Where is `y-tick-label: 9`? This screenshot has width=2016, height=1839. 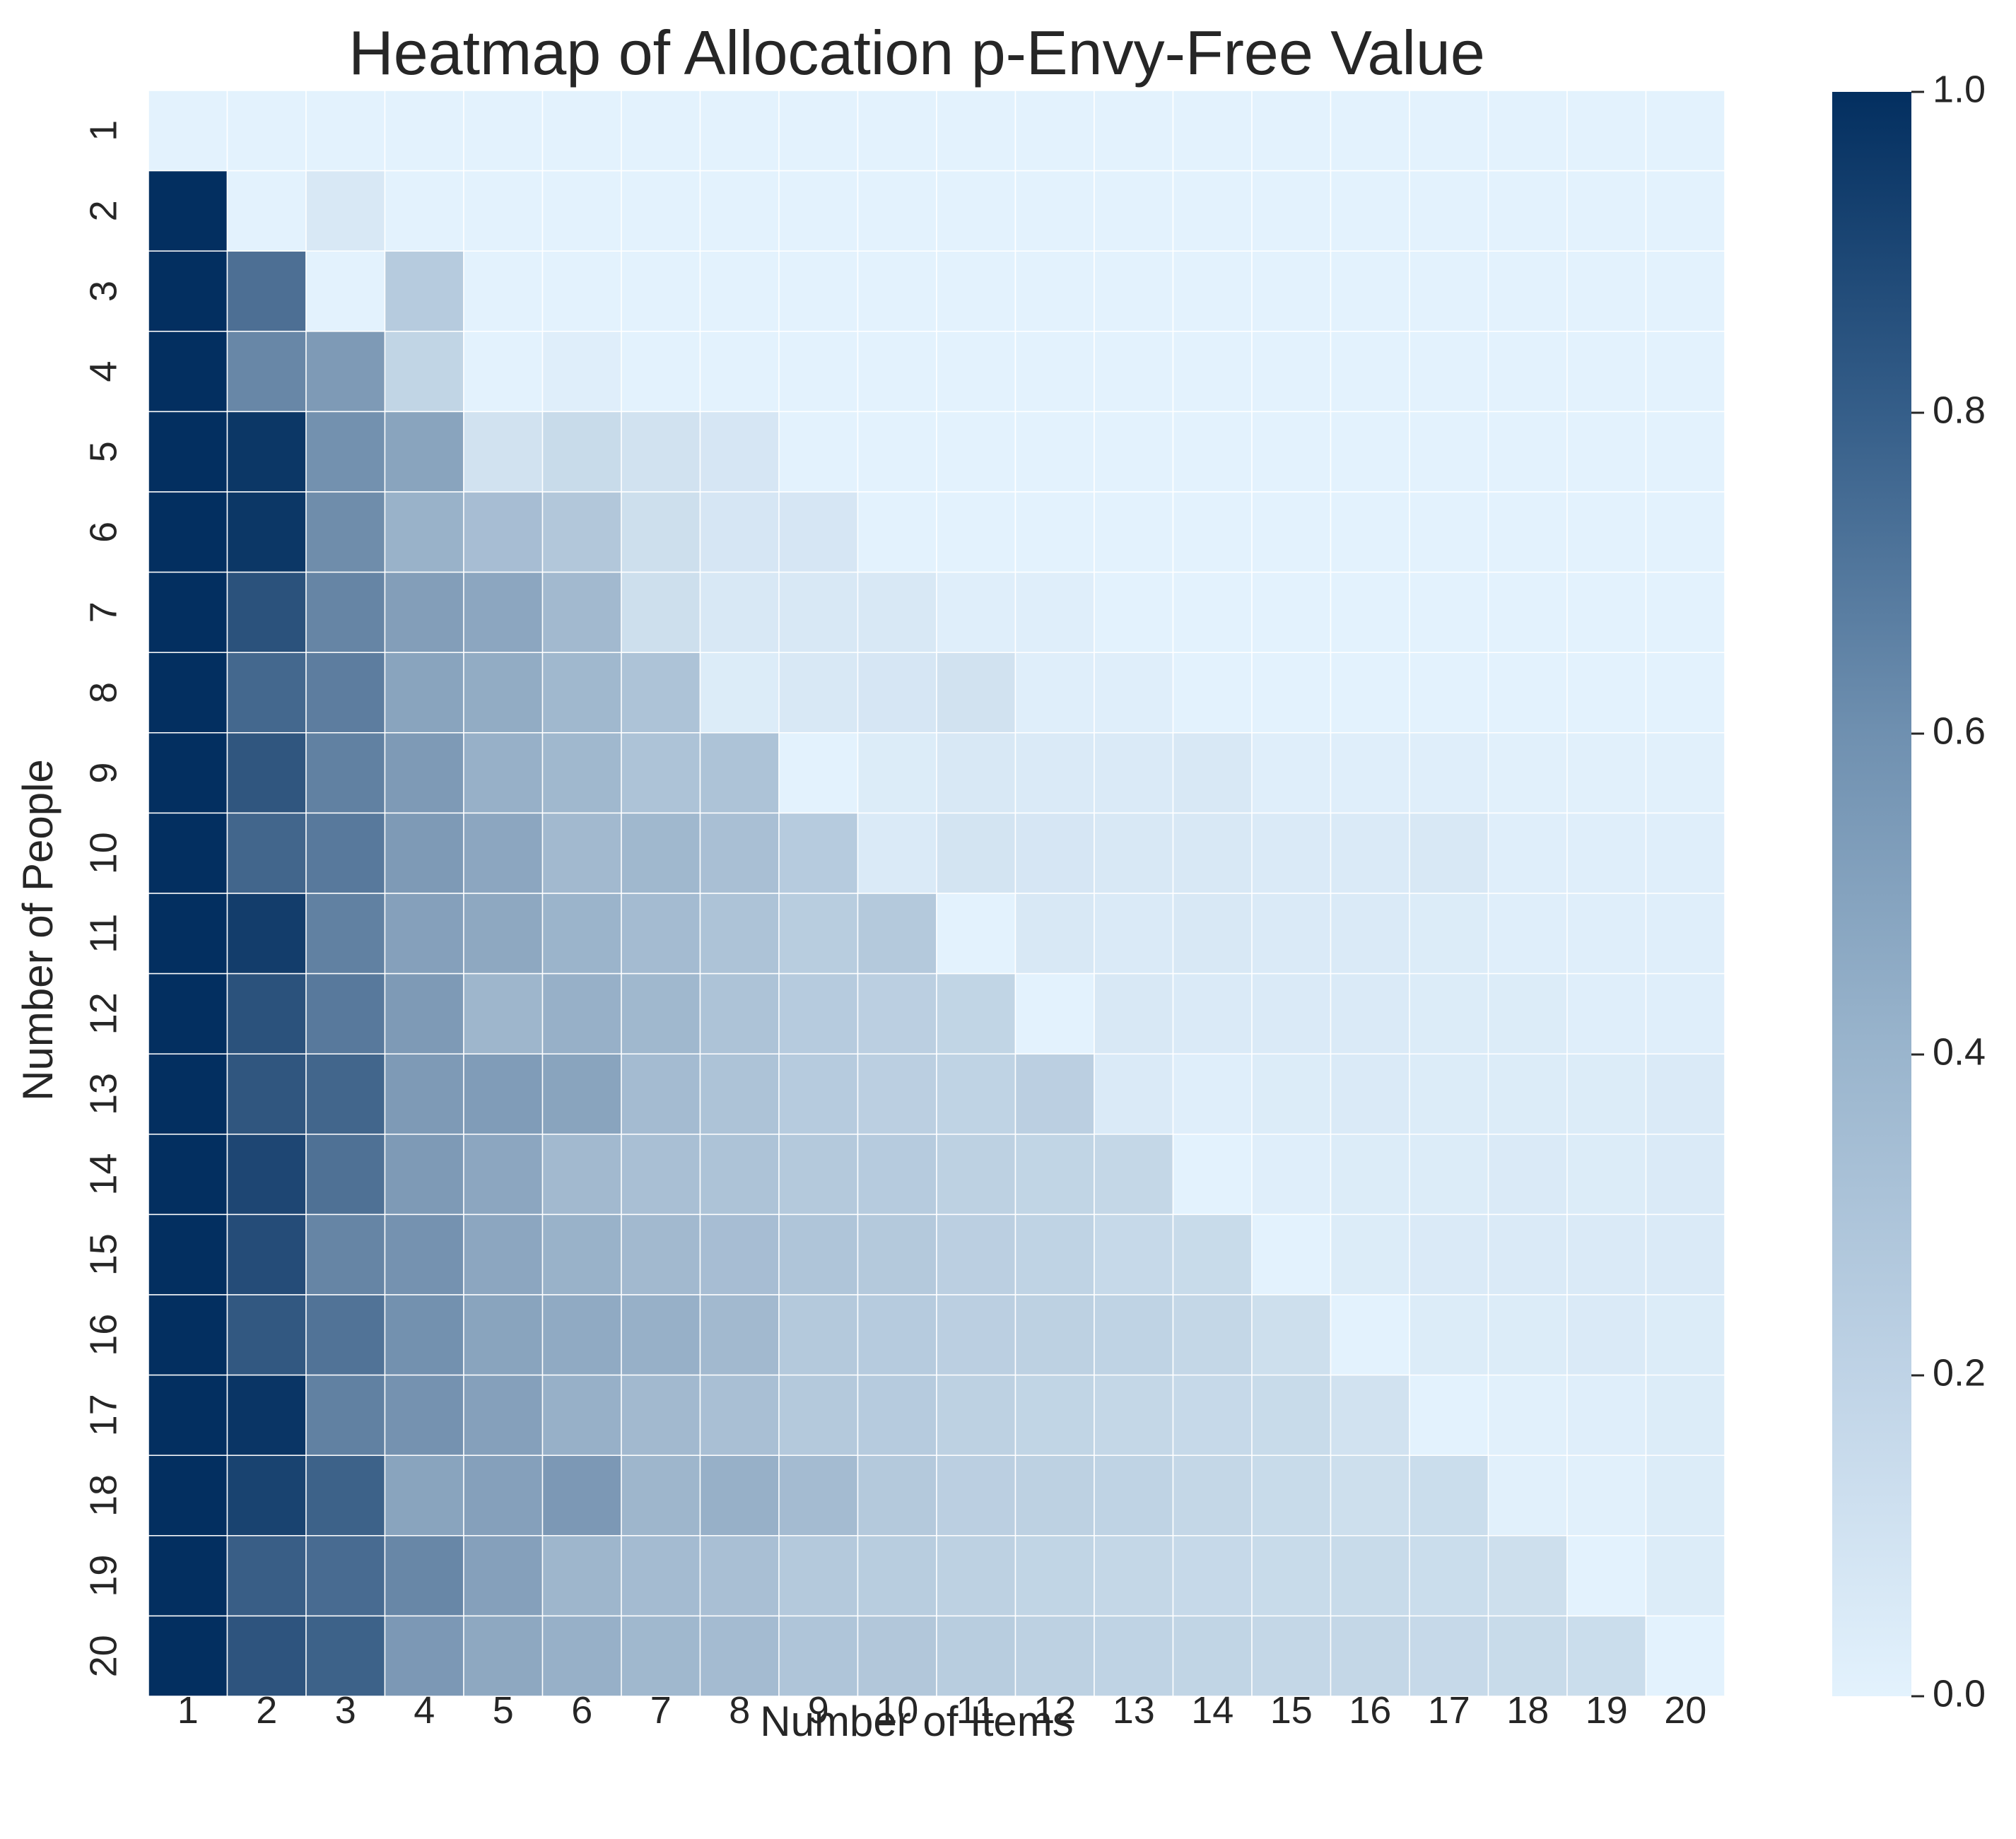
y-tick-label: 9 is located at coordinates (103, 773).